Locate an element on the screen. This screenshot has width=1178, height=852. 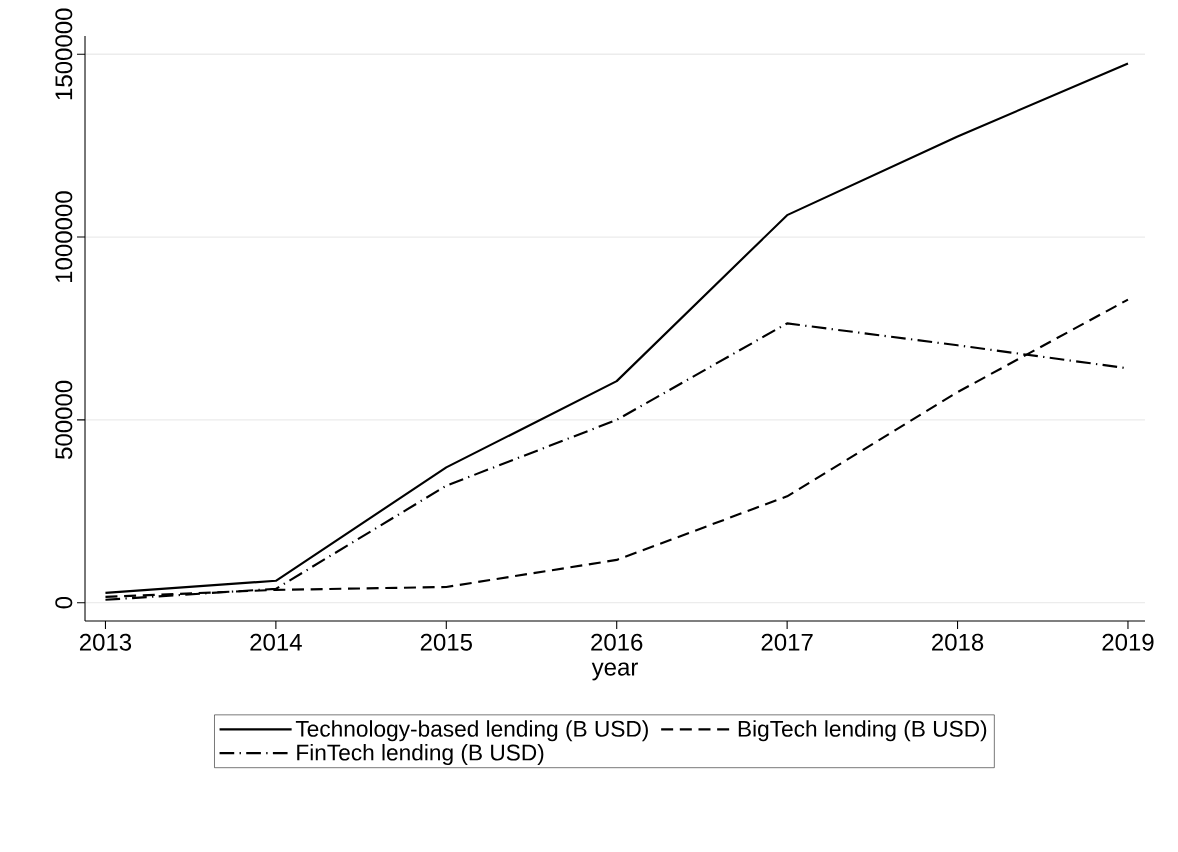
x-tick-label: 2014 is located at coordinates (276, 642).